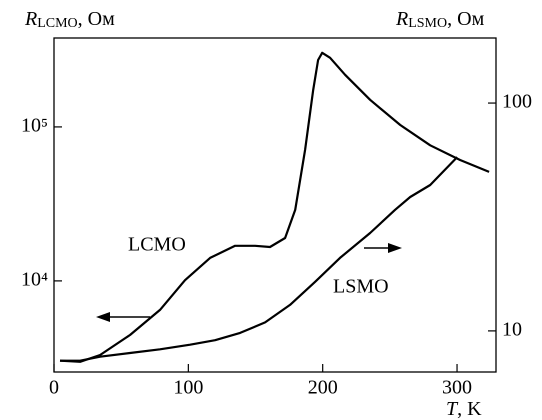  I want to click on x-tick-label: 100, so click(188, 388).